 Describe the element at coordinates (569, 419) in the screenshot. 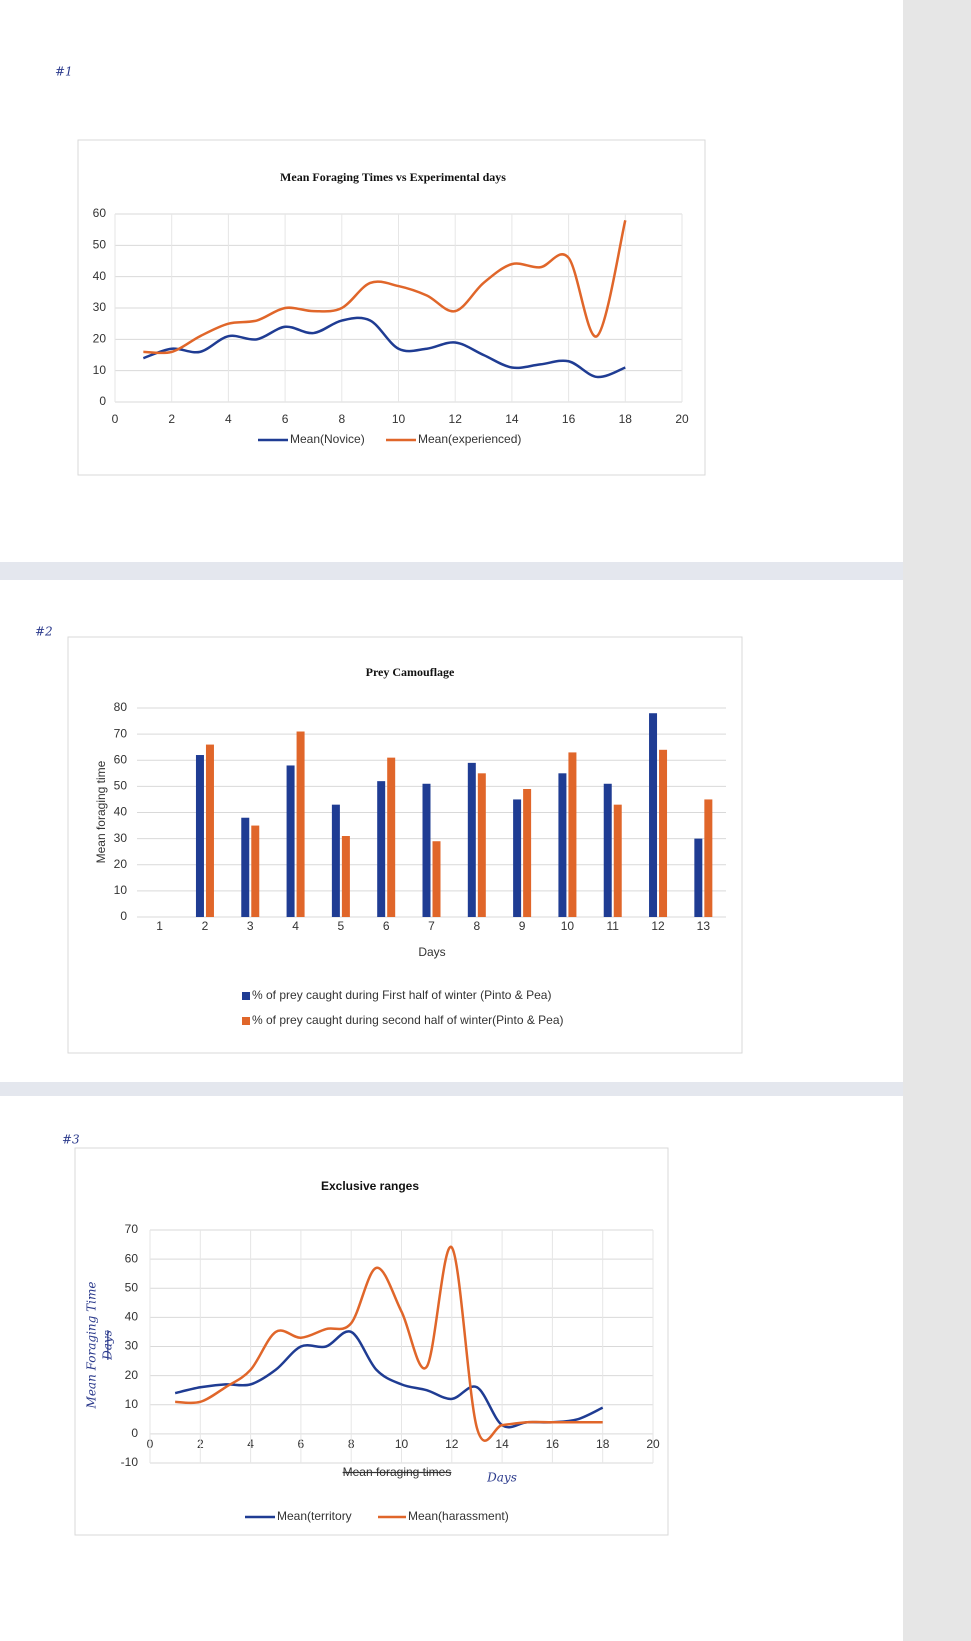

I see `x-tick-label: 16` at that location.